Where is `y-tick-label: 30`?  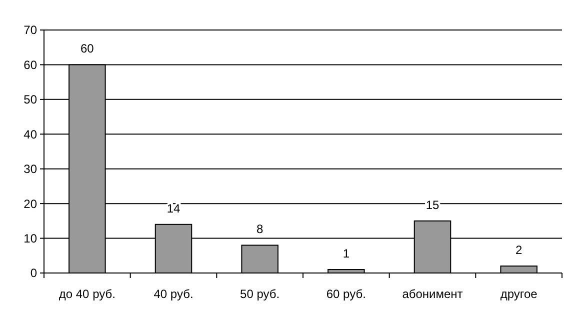
y-tick-label: 30 is located at coordinates (31, 169).